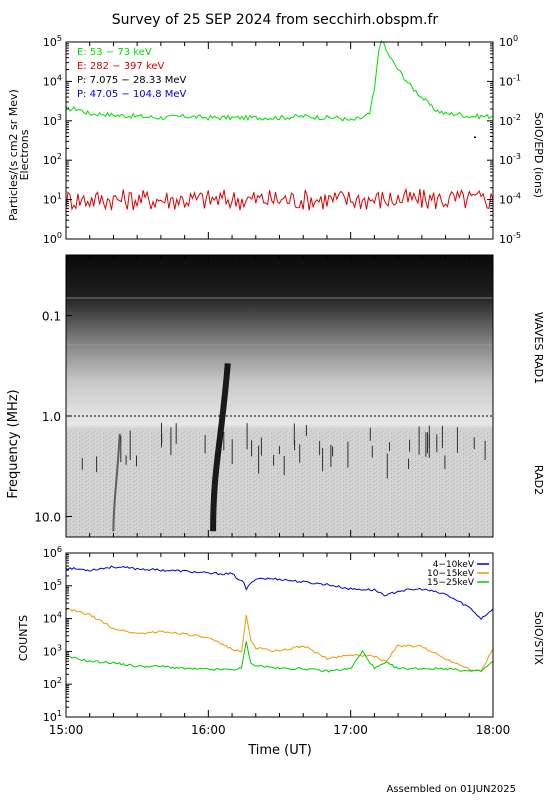 This screenshot has width=550, height=800. I want to click on assembled-footer: Assembled on 01JUN2025, so click(451, 789).